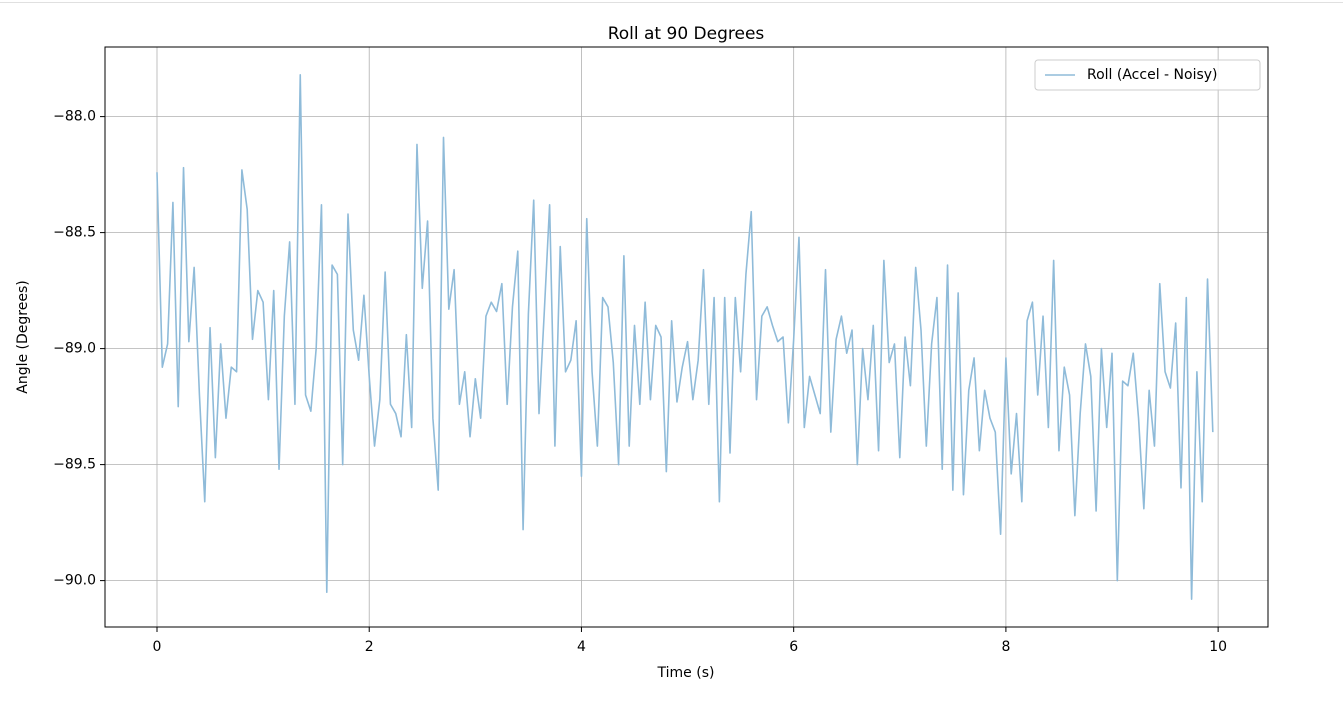  I want to click on y-tick-label: −90.0, so click(74, 581).